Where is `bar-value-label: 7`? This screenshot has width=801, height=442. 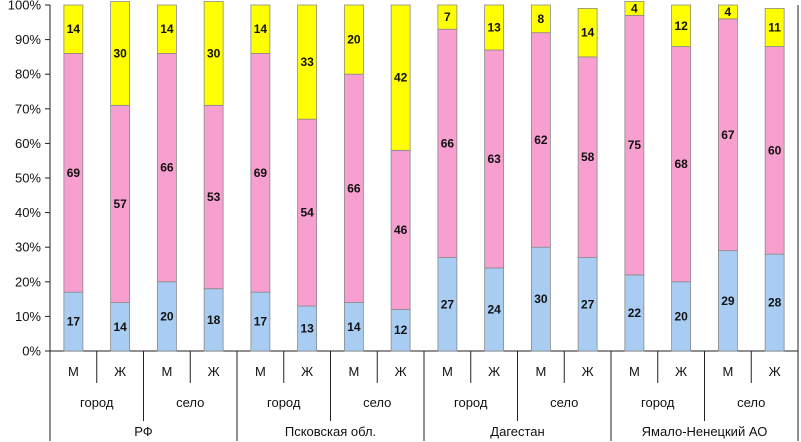 bar-value-label: 7 is located at coordinates (447, 17).